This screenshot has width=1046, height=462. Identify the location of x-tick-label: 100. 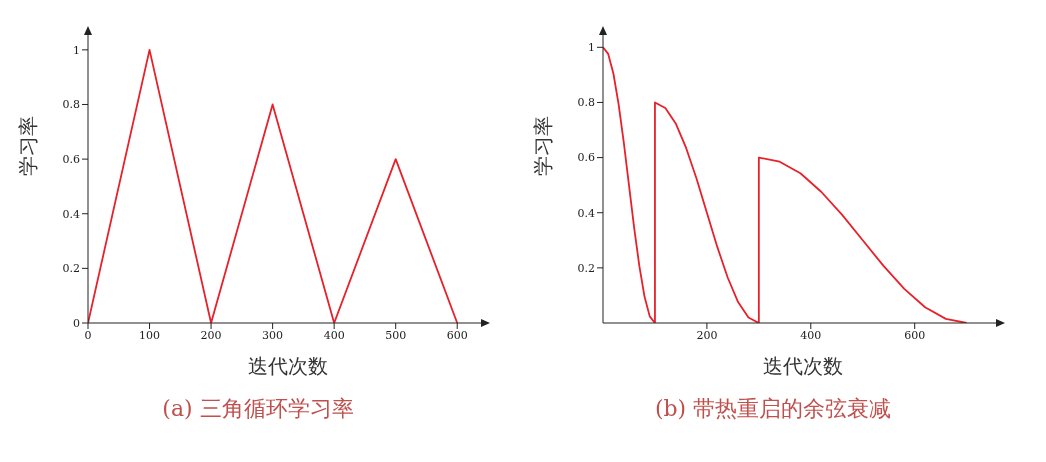
(150, 335).